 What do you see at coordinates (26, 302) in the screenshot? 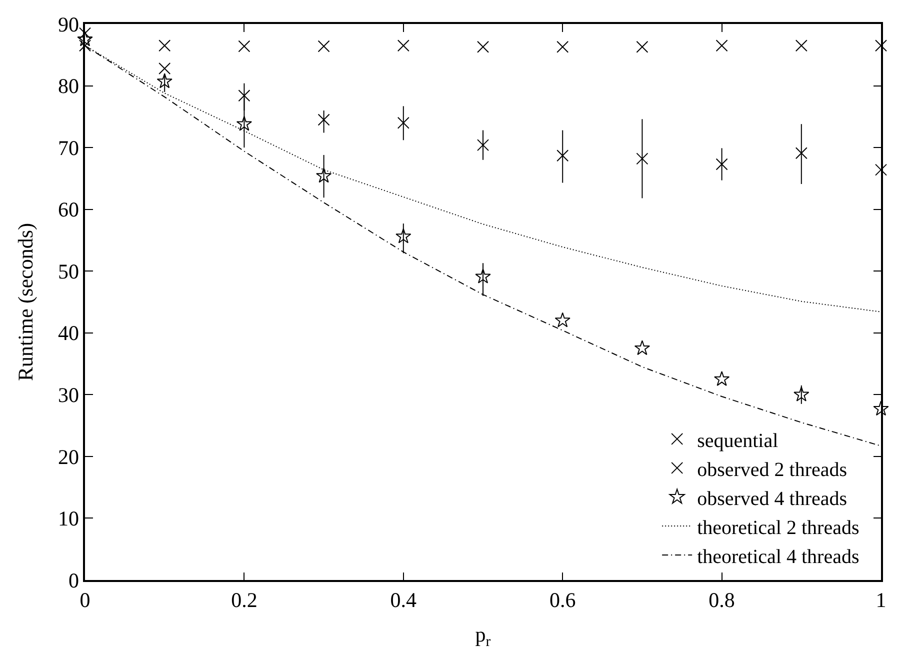
I see `y-axis-title: Runtime (seconds)` at bounding box center [26, 302].